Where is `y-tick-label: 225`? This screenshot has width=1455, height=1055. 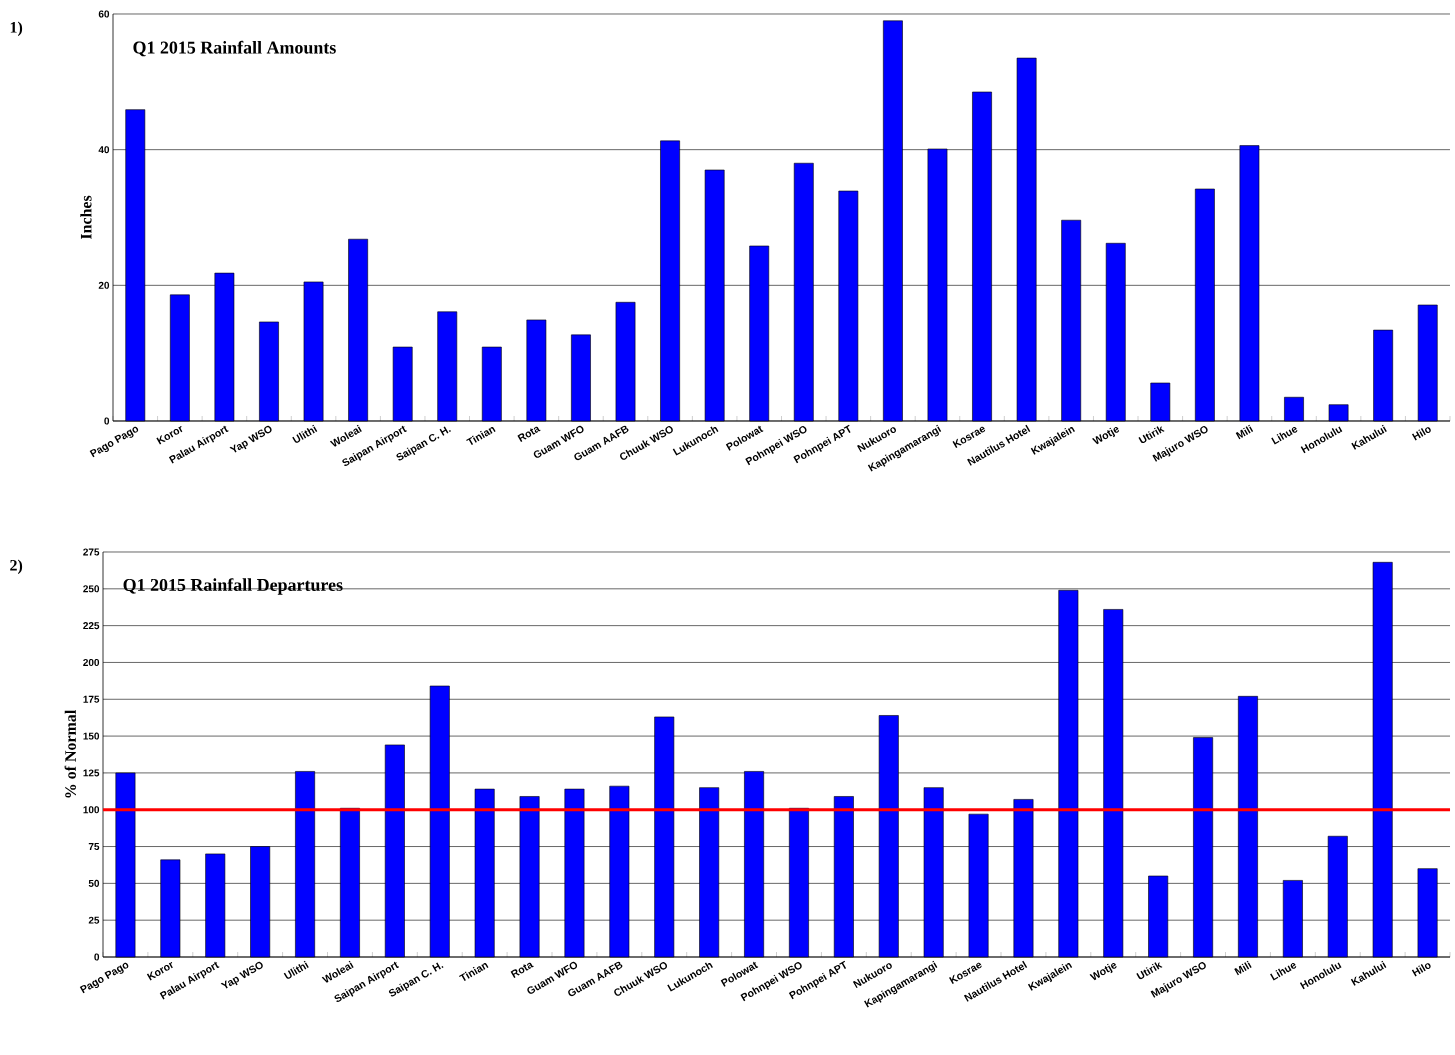
y-tick-label: 225 is located at coordinates (91, 626).